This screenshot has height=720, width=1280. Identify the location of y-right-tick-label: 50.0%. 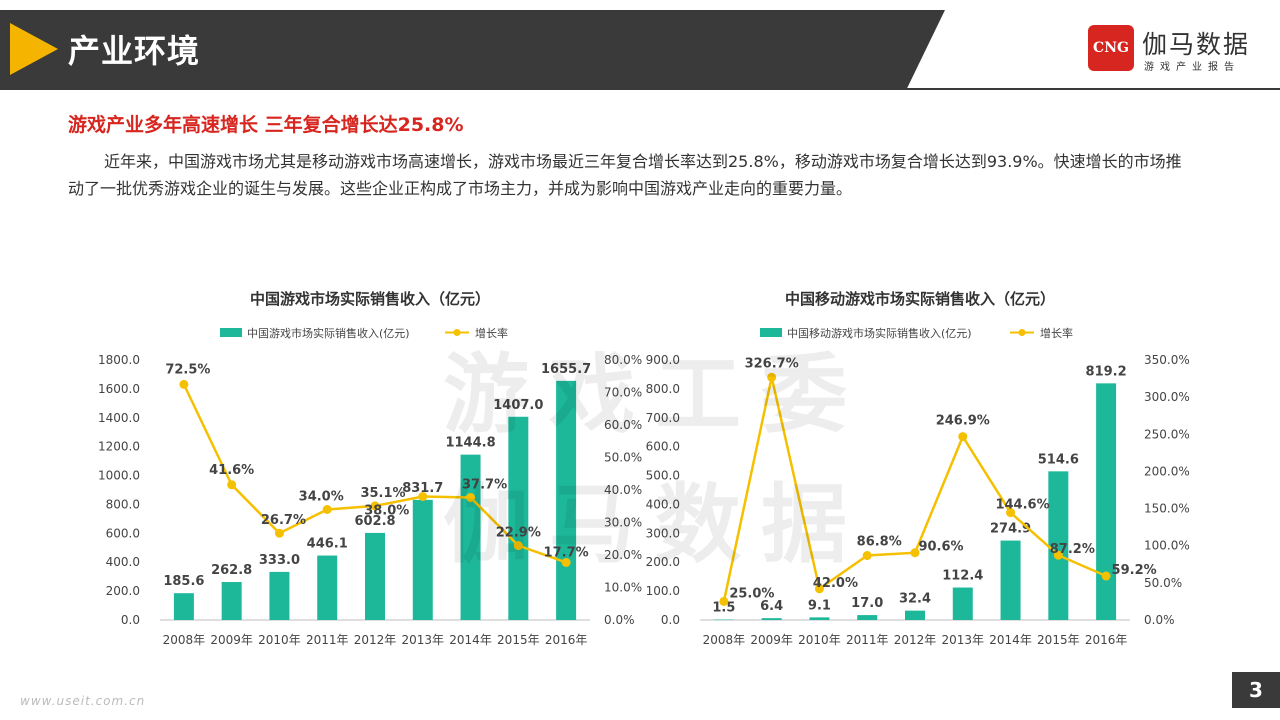
(623, 458).